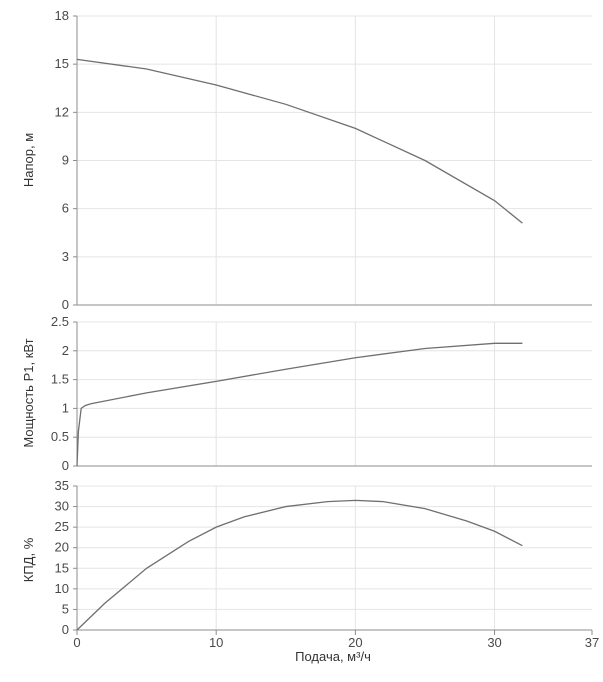 This screenshot has width=603, height=682. I want to click on x-tick-label: 37, so click(592, 642).